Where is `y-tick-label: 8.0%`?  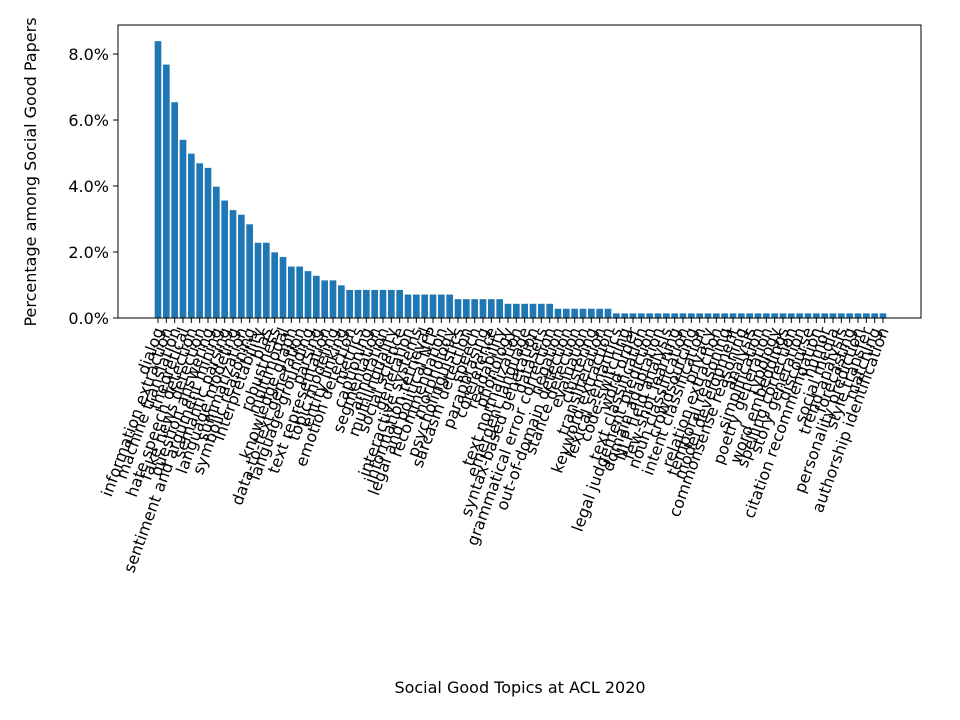
y-tick-label: 8.0% is located at coordinates (88, 54).